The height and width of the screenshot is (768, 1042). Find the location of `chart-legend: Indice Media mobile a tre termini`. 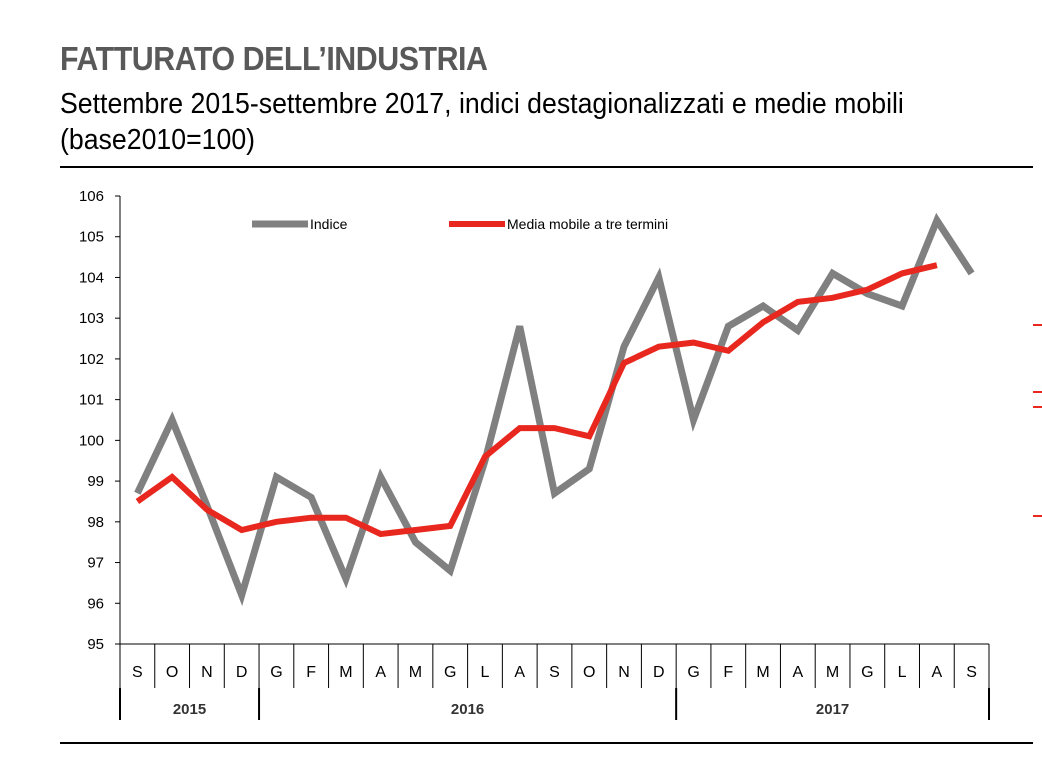

chart-legend: Indice Media mobile a tre termini is located at coordinates (460, 224).